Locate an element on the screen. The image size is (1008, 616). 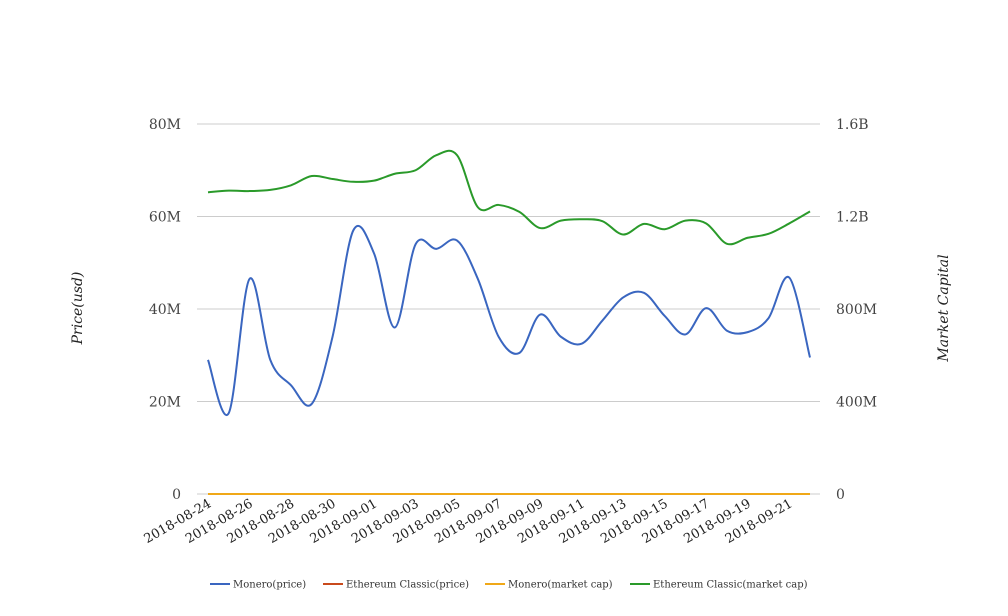
y-right-tick-label: 400M is located at coordinates (856, 403).